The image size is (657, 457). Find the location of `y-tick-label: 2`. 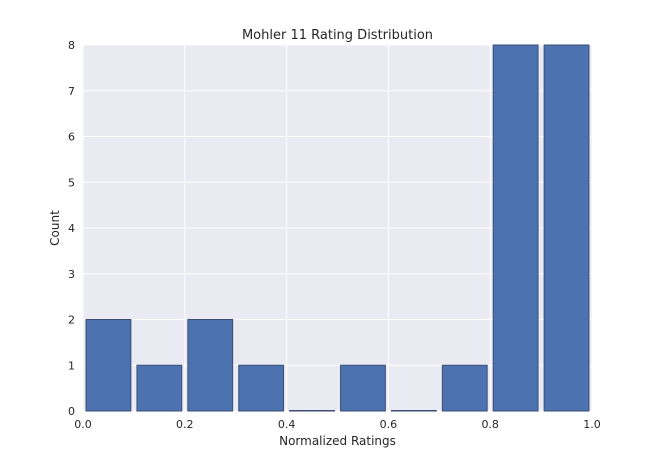

y-tick-label: 2 is located at coordinates (71, 320).